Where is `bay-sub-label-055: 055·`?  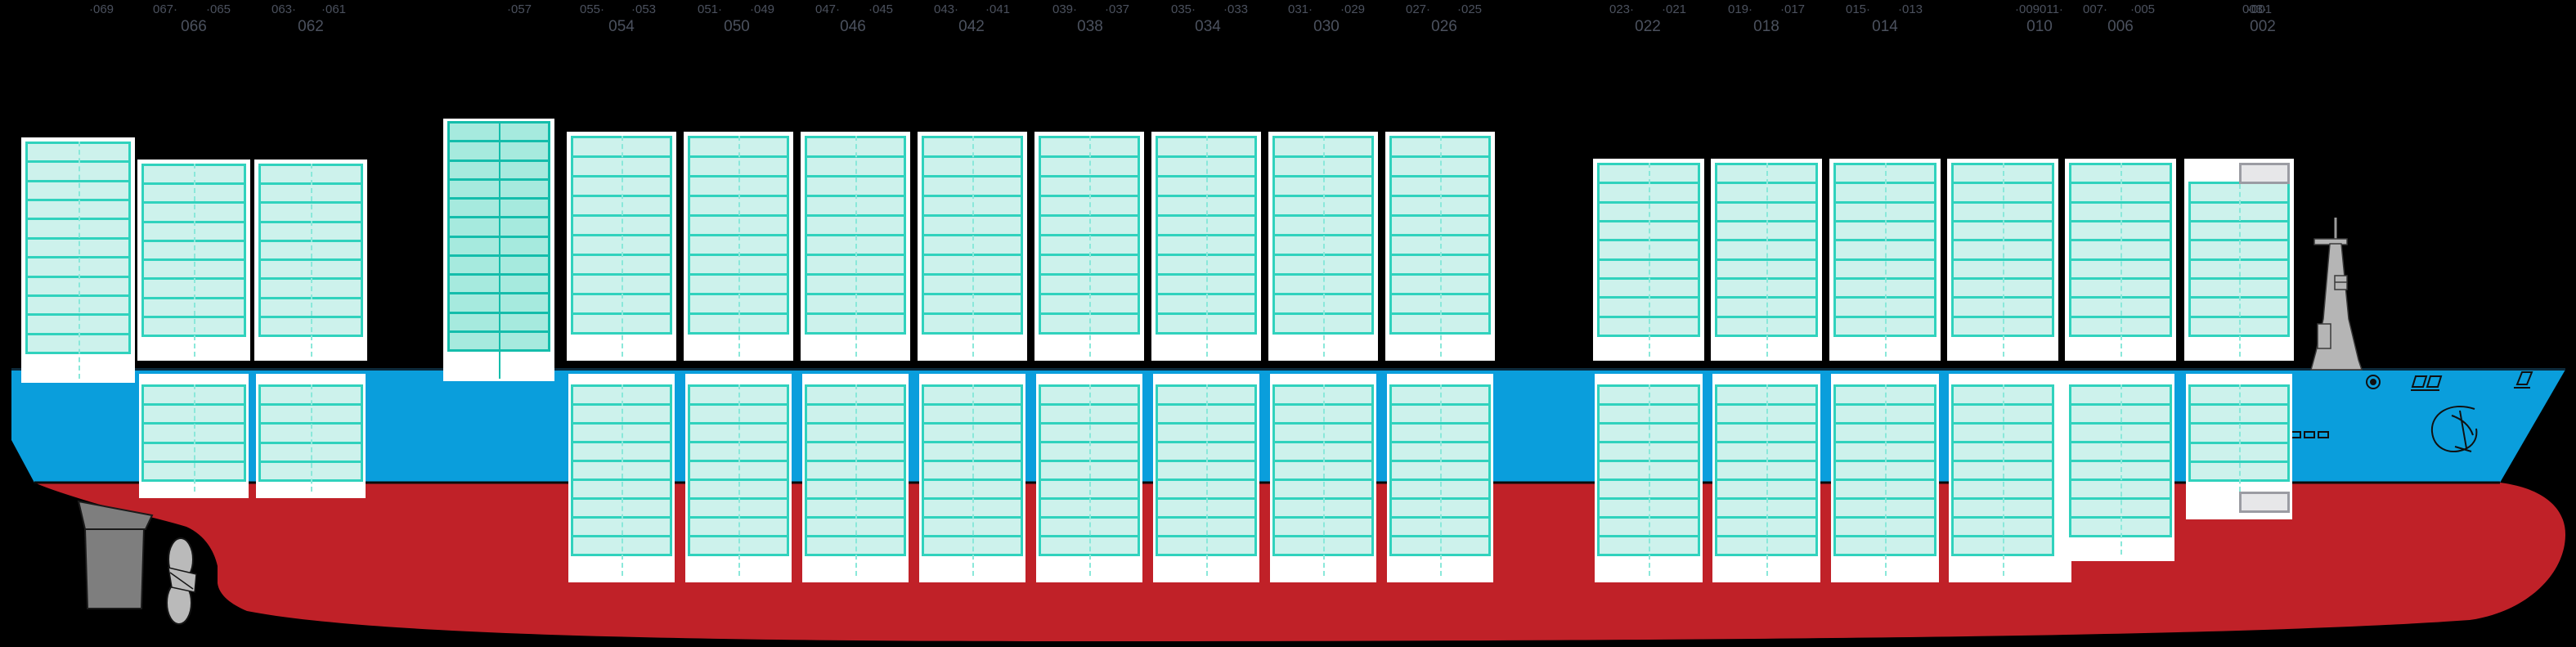 bay-sub-label-055: 055· is located at coordinates (592, 9).